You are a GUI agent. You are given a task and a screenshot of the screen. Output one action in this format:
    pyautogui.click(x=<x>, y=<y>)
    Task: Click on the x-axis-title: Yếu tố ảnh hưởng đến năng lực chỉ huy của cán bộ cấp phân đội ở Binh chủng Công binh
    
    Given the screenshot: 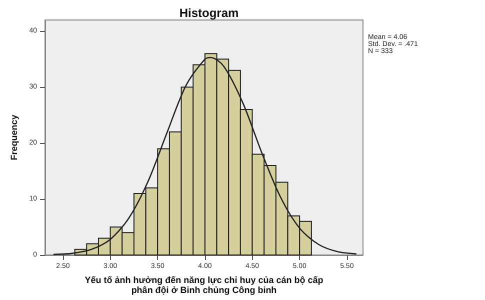 What is the action you would take?
    pyautogui.click(x=204, y=285)
    